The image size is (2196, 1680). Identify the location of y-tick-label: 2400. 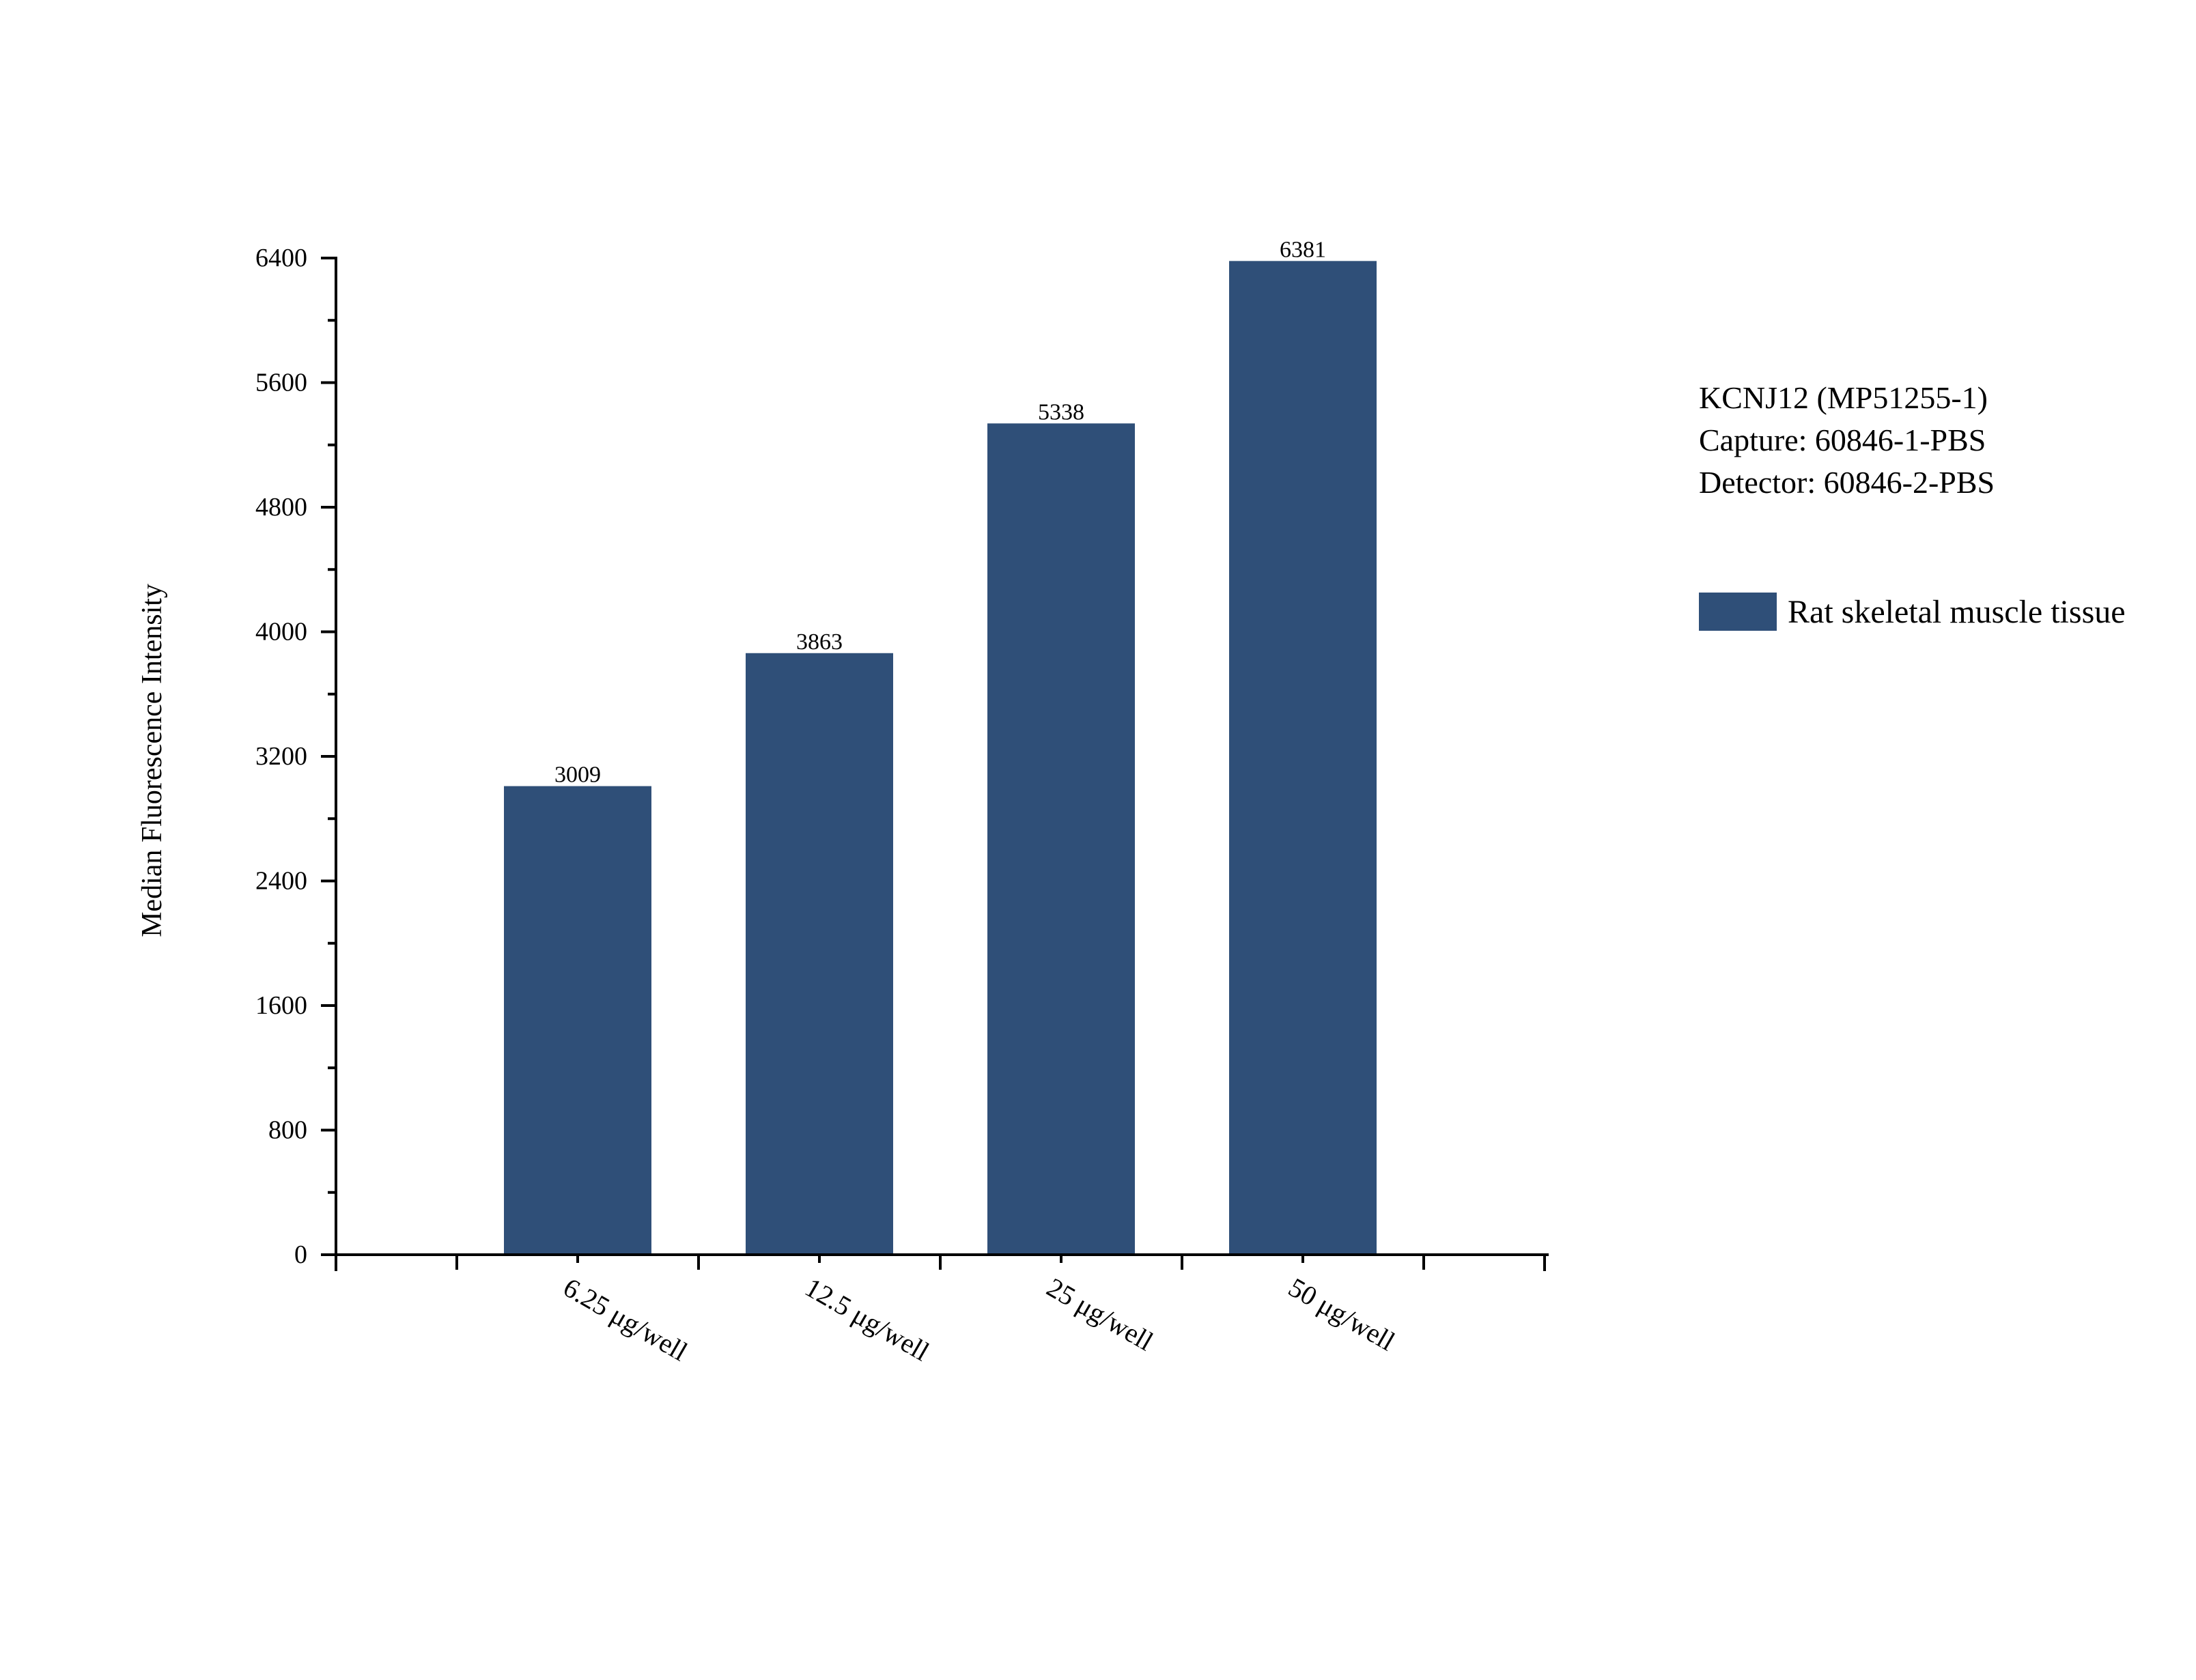
(281, 881).